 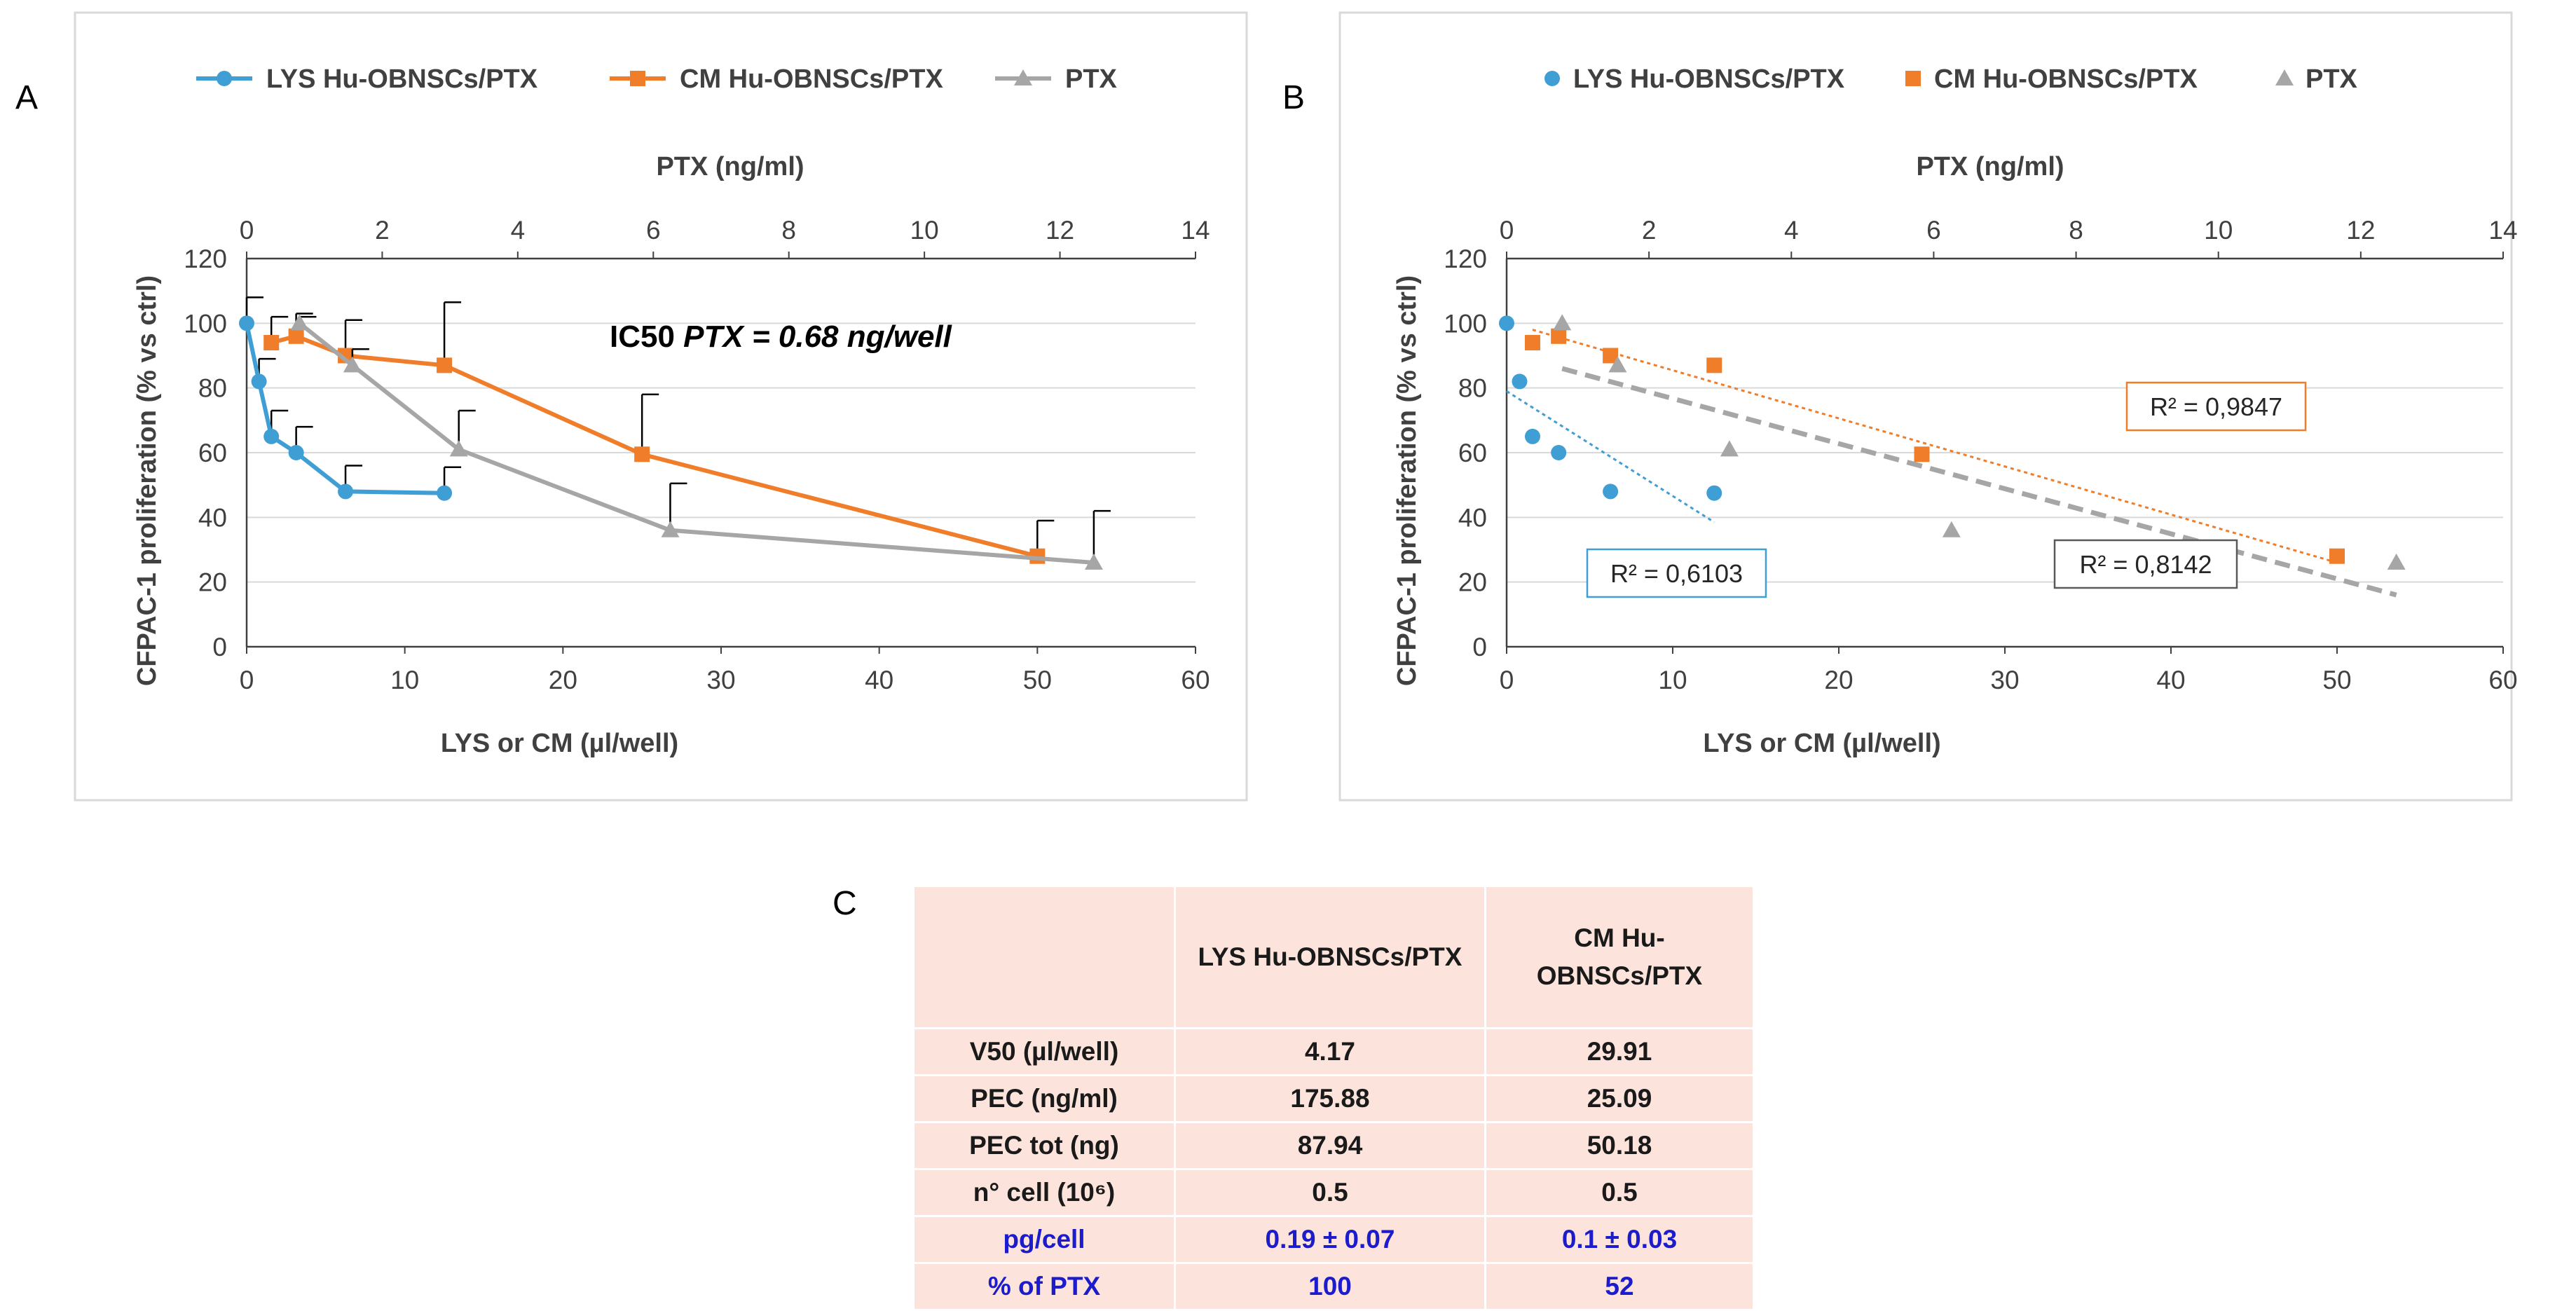 What do you see at coordinates (206, 259) in the screenshot?
I see `a-ytick-label: 120` at bounding box center [206, 259].